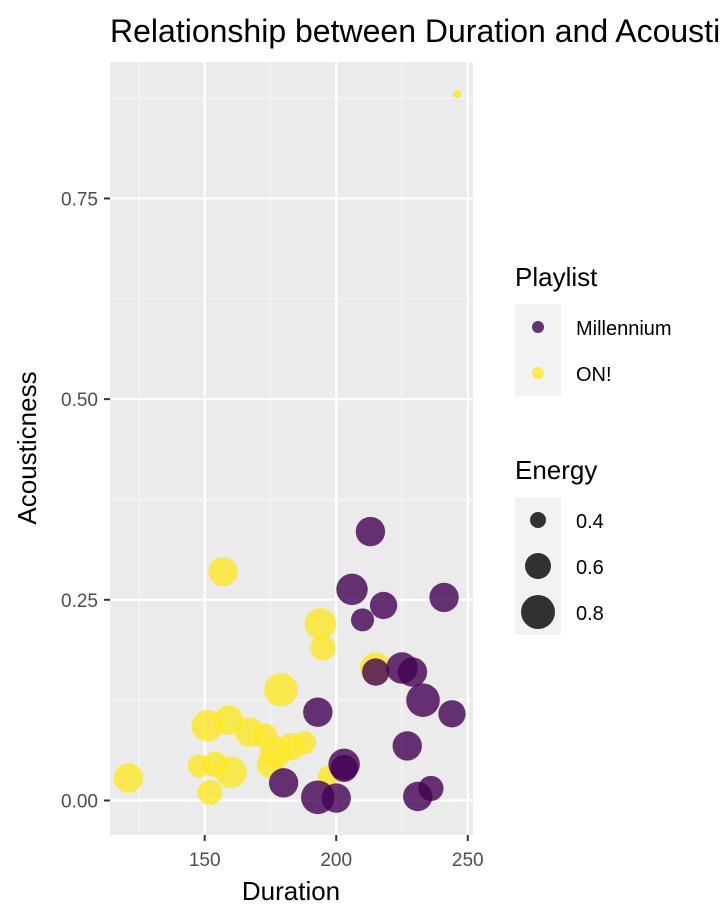 This screenshot has width=720, height=921. What do you see at coordinates (590, 614) in the screenshot?
I see `legend-size-label-08: 0.8` at bounding box center [590, 614].